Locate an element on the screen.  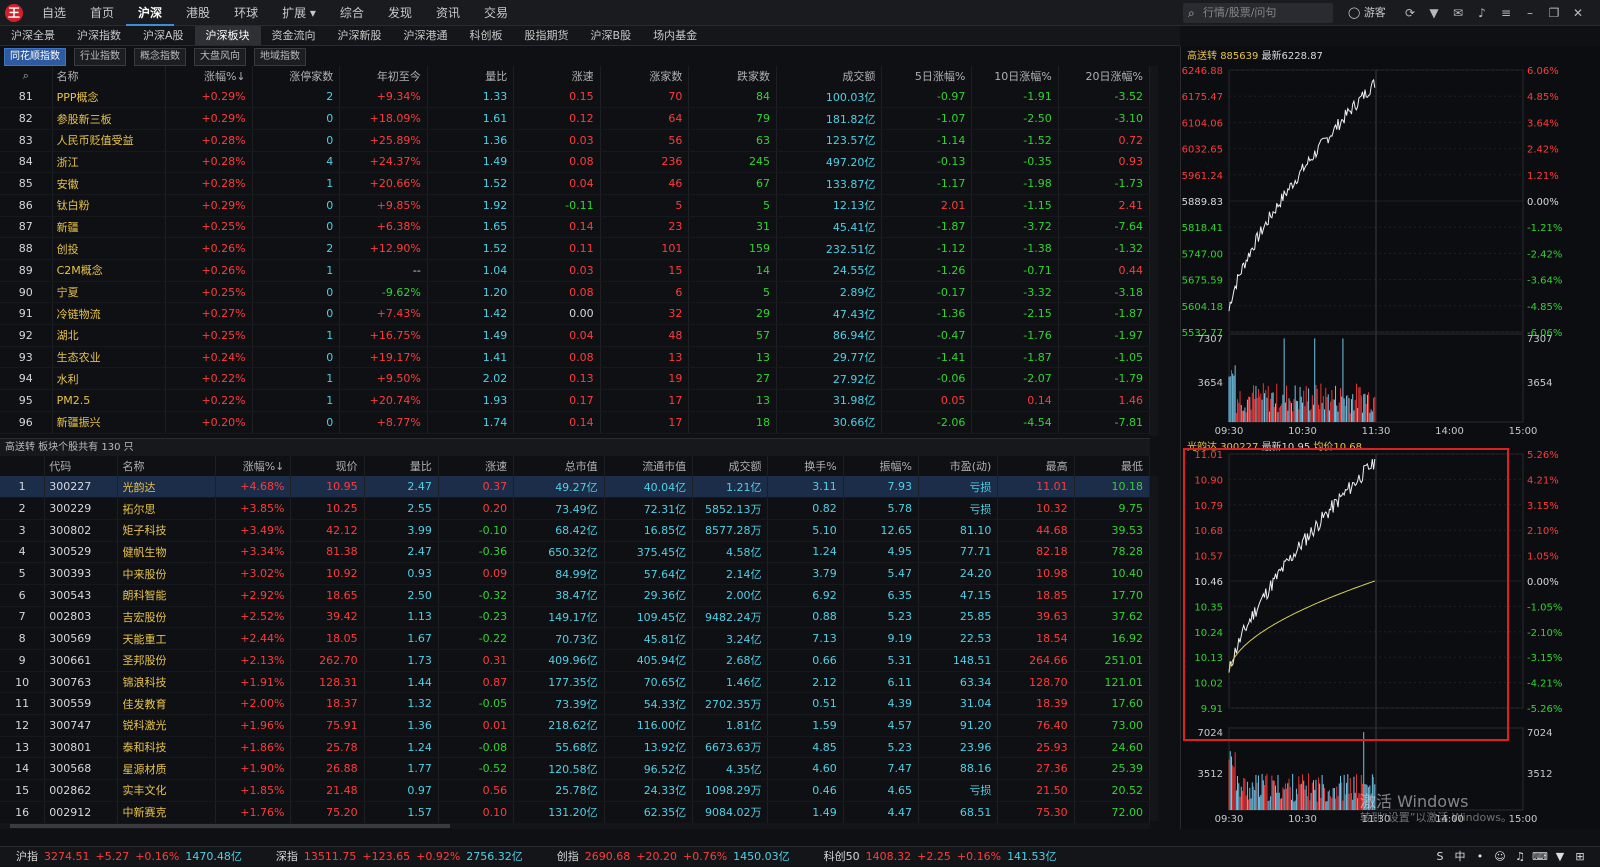
status-index-name: 创指 is located at coordinates (567, 856).